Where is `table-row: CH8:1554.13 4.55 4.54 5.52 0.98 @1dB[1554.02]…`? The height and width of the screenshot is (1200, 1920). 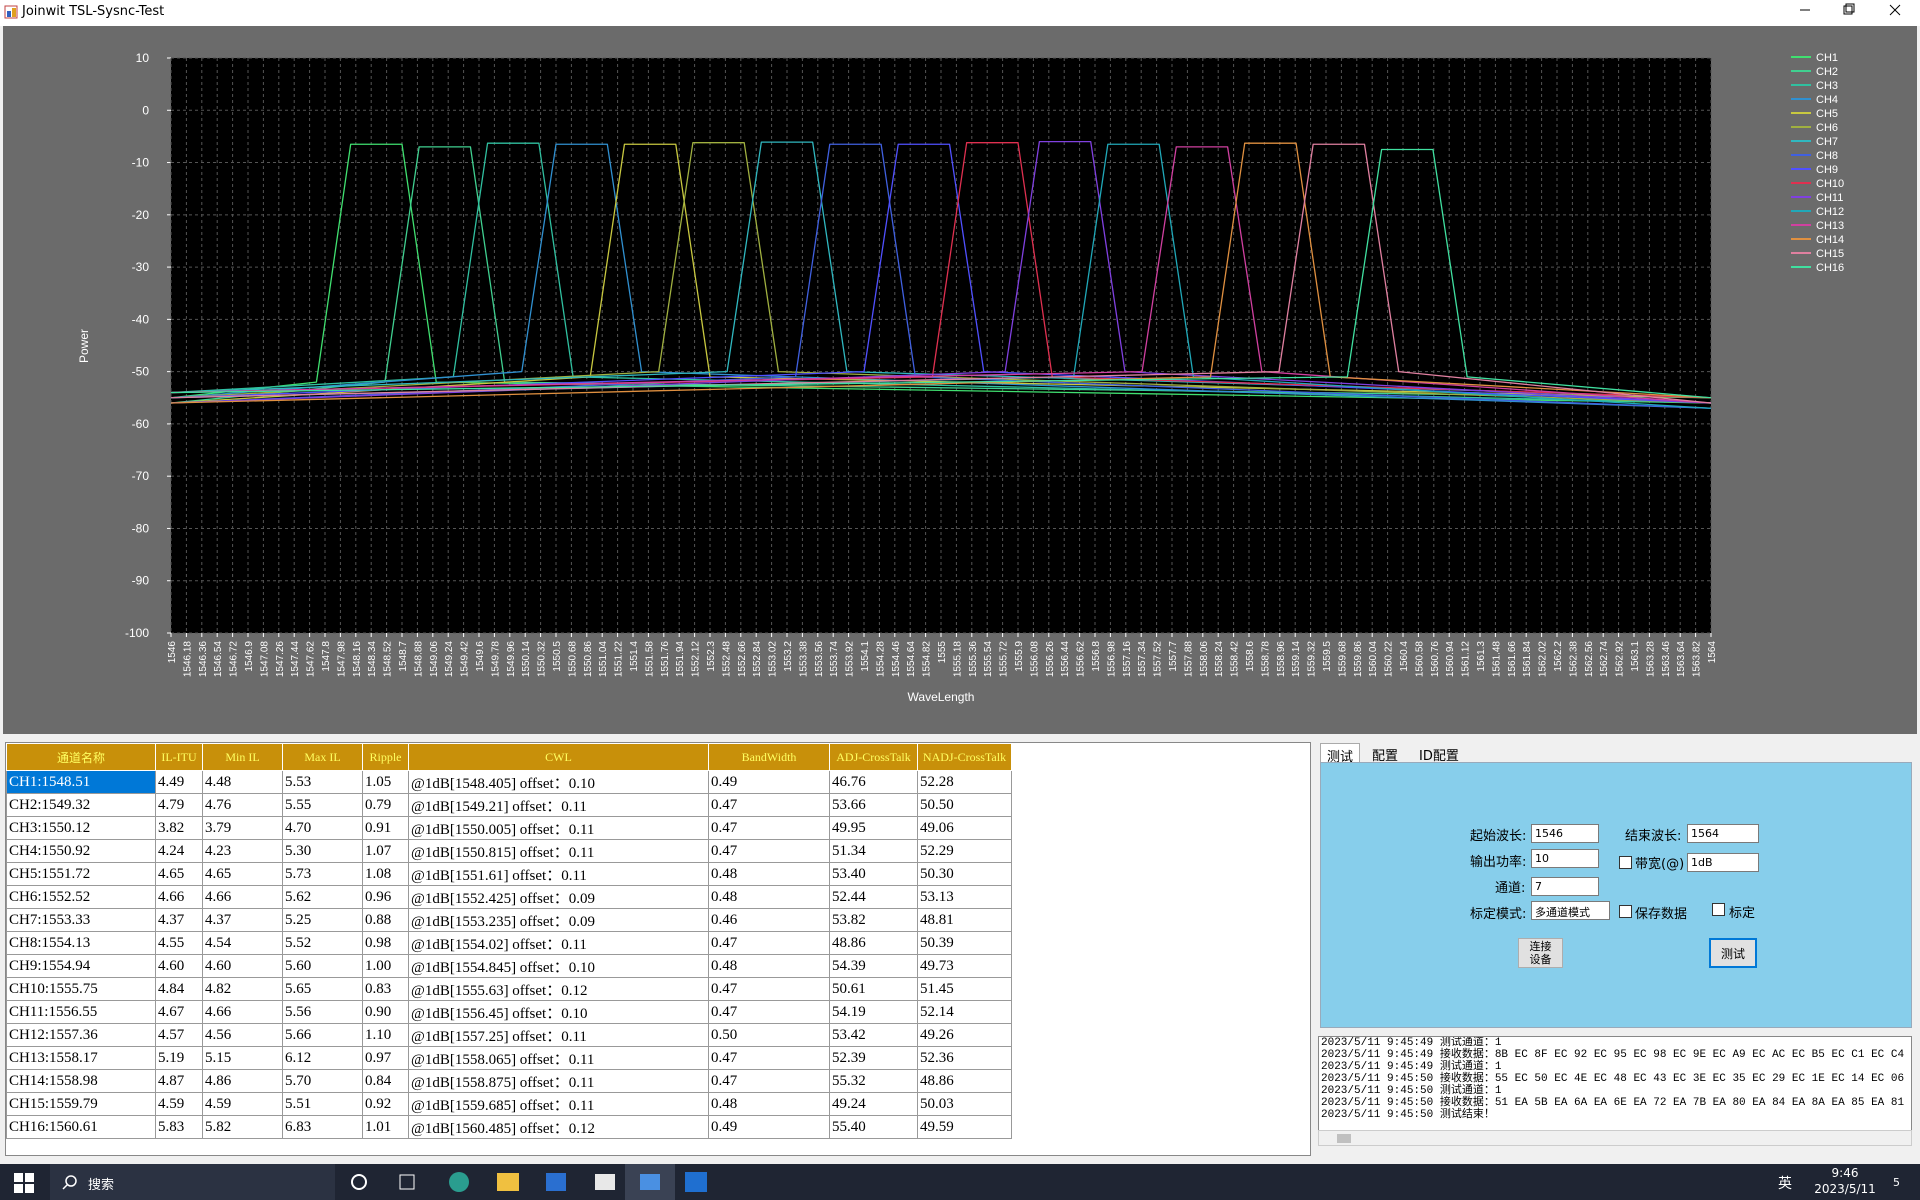 table-row: CH8:1554.13 4.55 4.54 5.52 0.98 @1dB[1554.02]… is located at coordinates (509, 943).